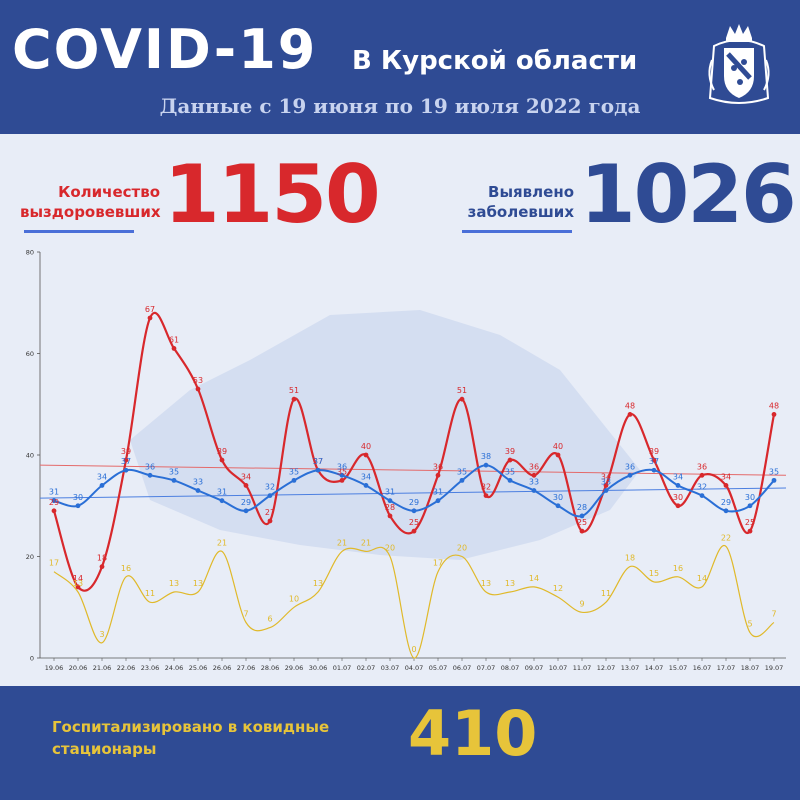 The height and width of the screenshot is (800, 800). Describe the element at coordinates (198, 668) in the screenshot. I see `x-tick-label: 25.06` at that location.